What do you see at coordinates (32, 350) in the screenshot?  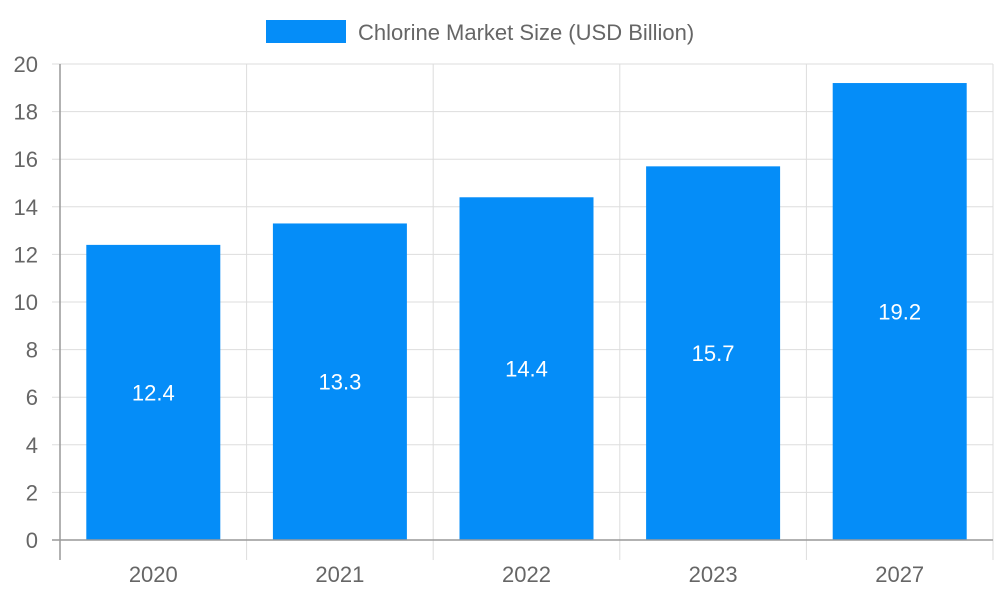 I see `y-tick-label: 8` at bounding box center [32, 350].